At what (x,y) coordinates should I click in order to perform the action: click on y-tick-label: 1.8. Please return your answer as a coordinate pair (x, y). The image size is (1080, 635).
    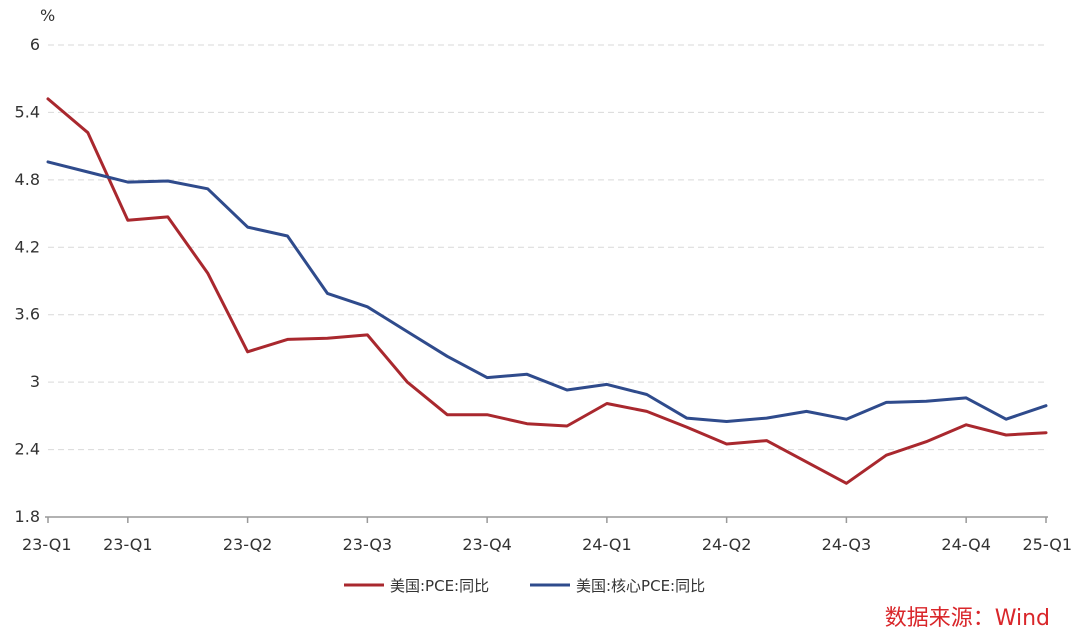
    Looking at the image, I should click on (27, 516).